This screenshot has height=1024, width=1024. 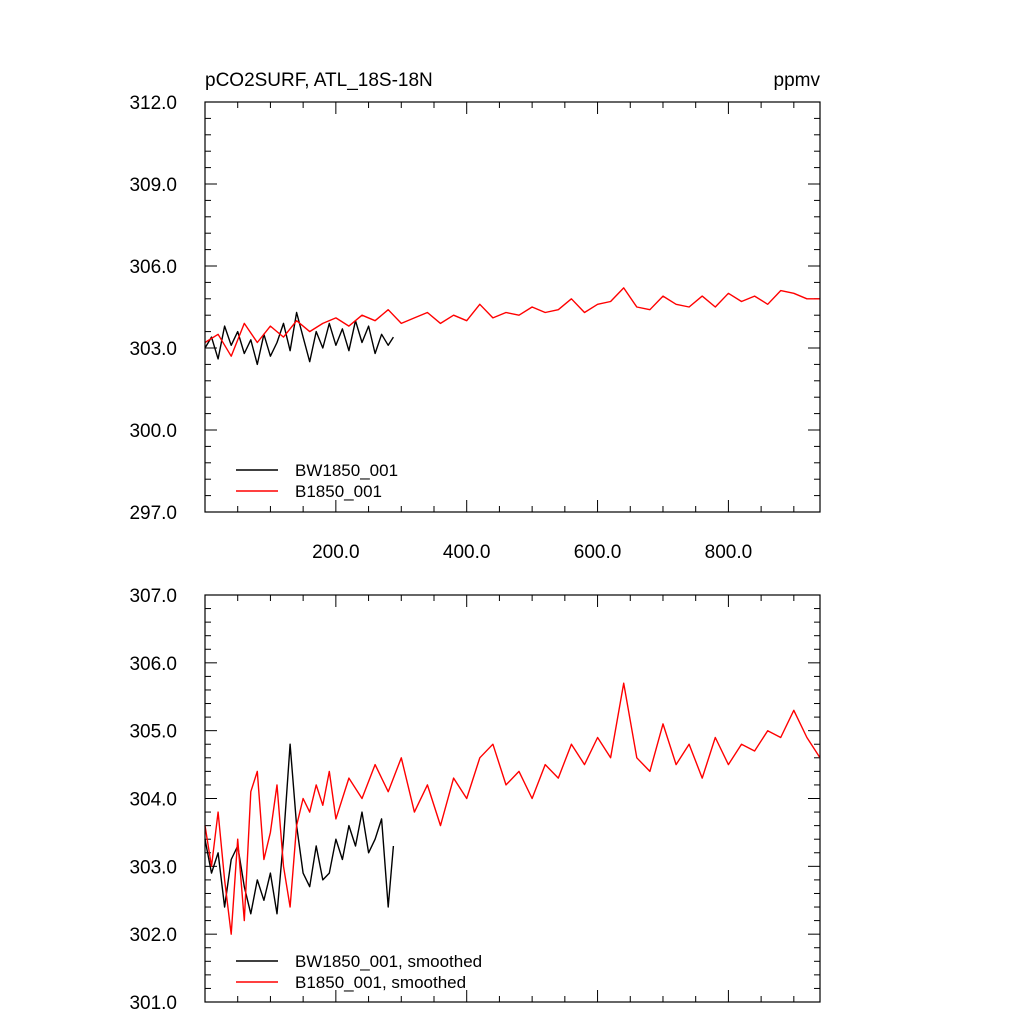 I want to click on x-tick-label: 800.0, so click(x=729, y=552).